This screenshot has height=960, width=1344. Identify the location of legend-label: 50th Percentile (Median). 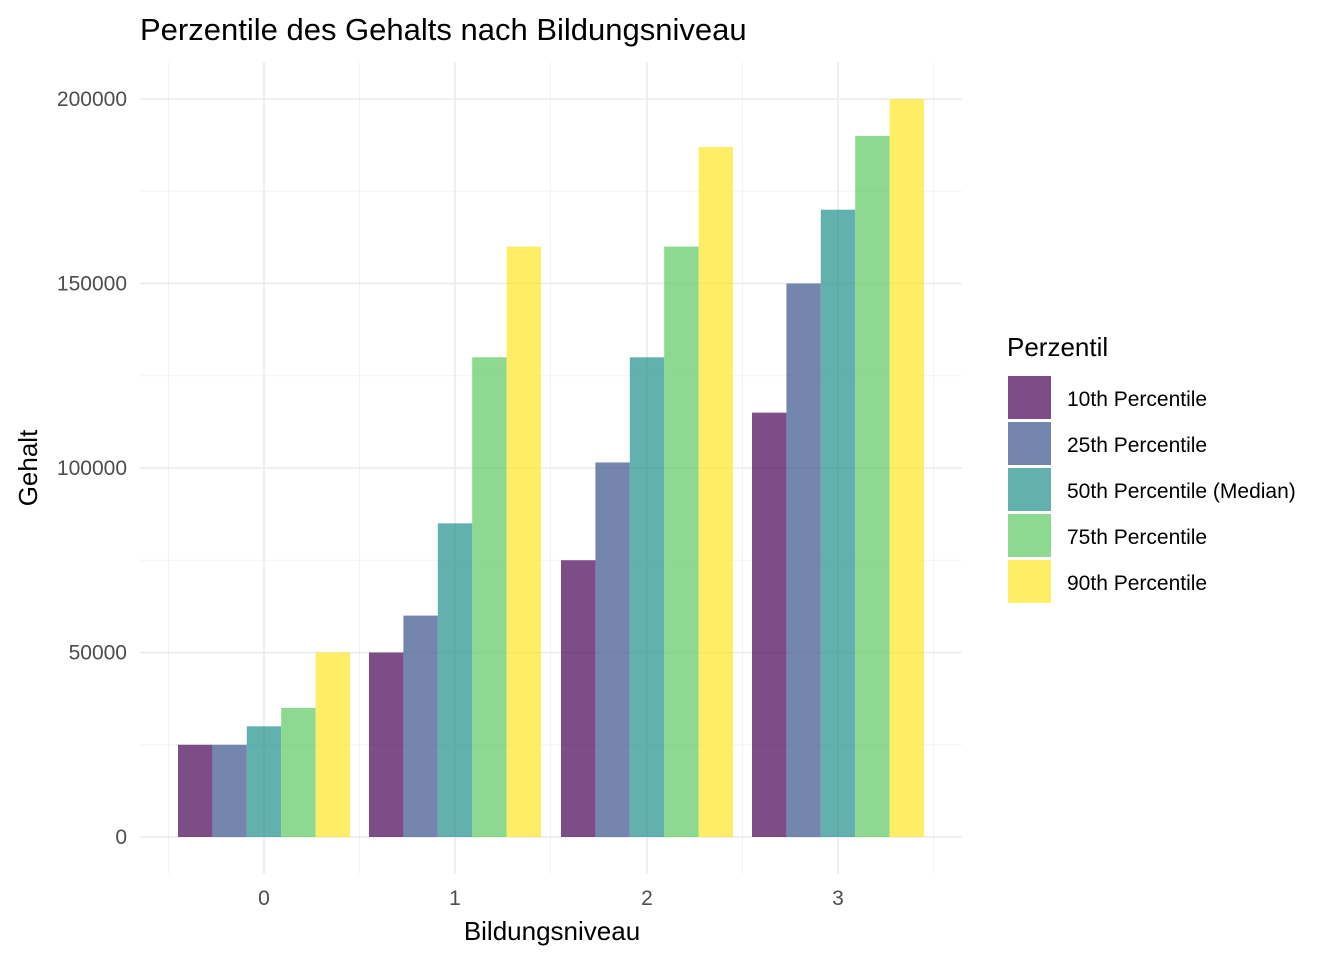
(1181, 491).